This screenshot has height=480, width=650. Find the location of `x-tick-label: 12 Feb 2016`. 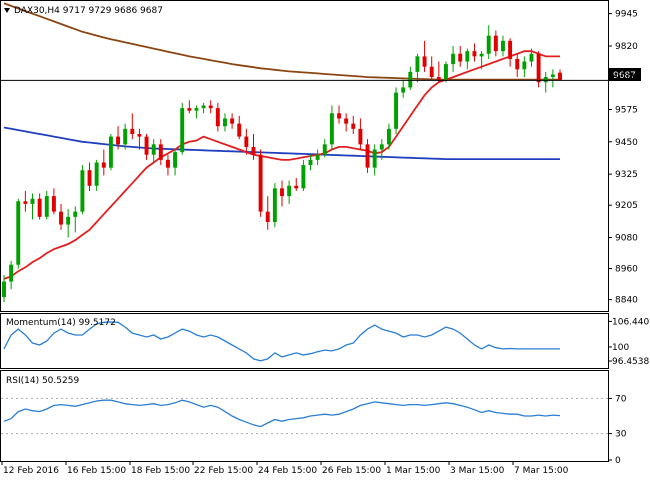

x-tick-label: 12 Feb 2016 is located at coordinates (31, 471).